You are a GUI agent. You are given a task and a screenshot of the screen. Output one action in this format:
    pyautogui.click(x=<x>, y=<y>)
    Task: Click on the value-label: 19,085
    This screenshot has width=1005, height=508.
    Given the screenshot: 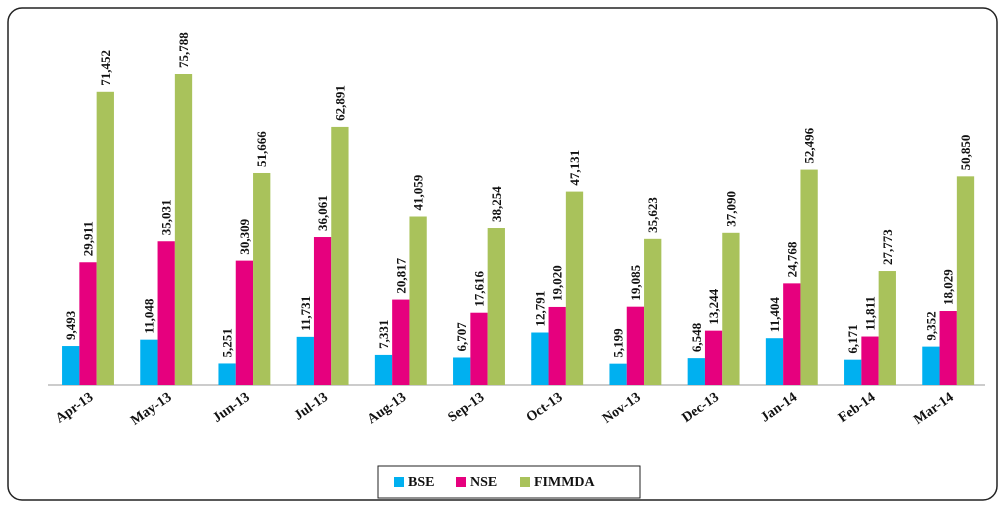 What is the action you would take?
    pyautogui.click(x=635, y=282)
    